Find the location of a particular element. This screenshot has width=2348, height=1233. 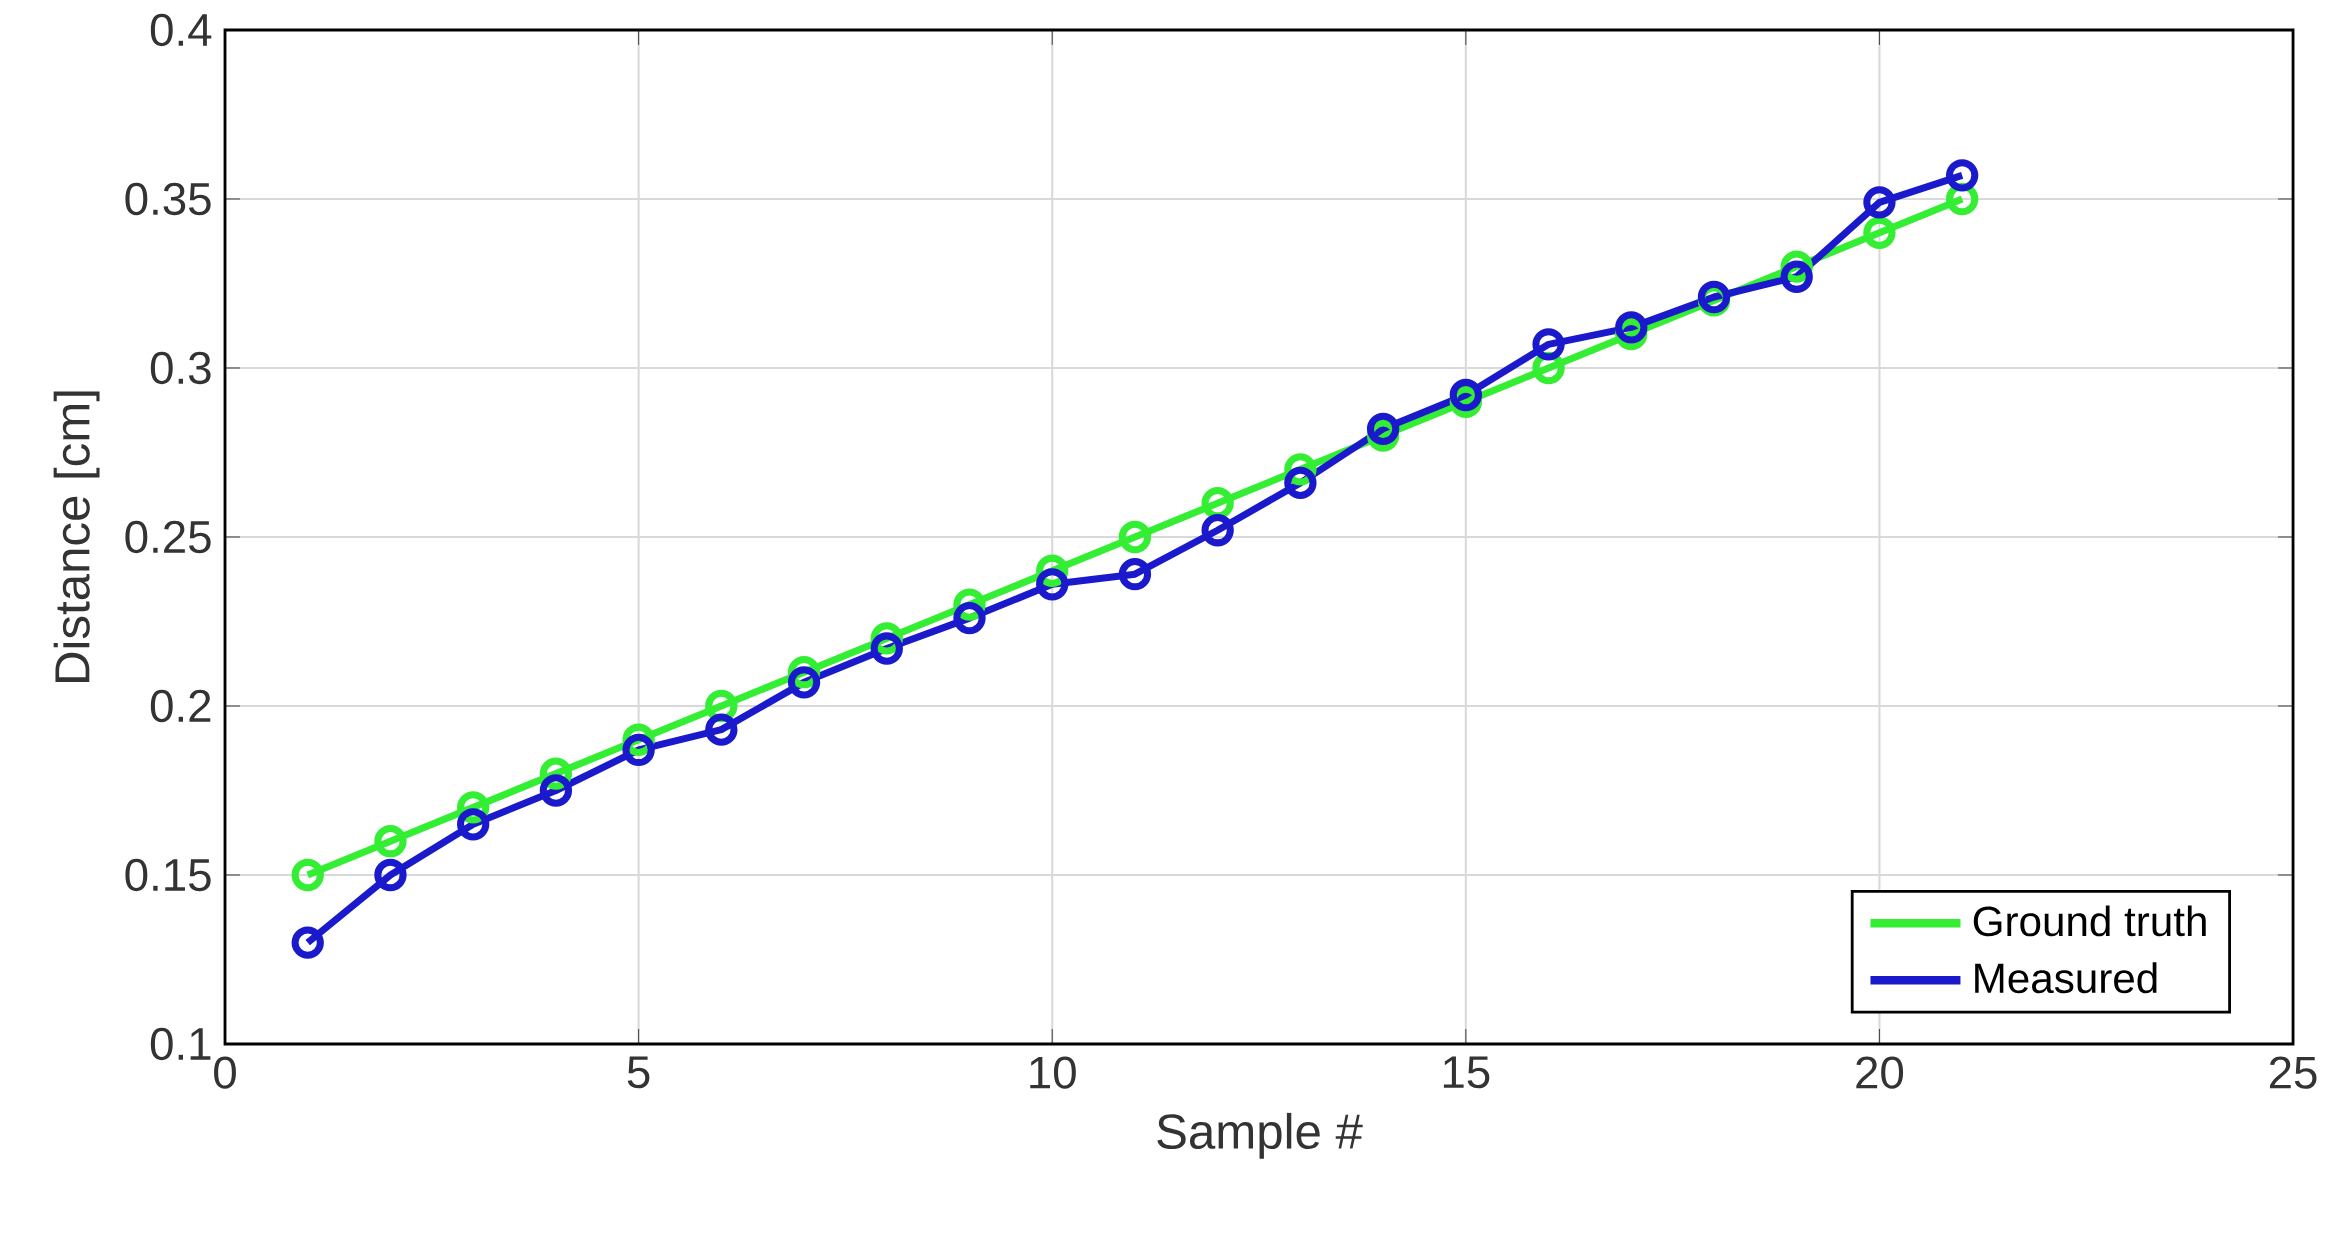

x-tick-label: 15 is located at coordinates (1466, 1072).